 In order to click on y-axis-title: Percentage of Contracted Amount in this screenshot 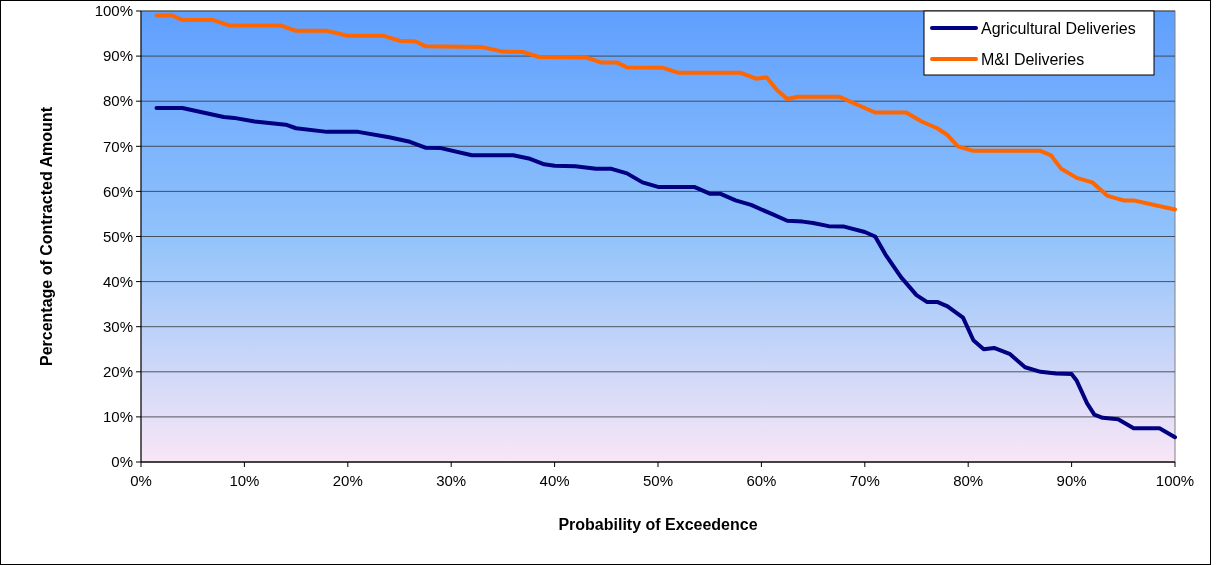, I will do `click(46, 236)`.